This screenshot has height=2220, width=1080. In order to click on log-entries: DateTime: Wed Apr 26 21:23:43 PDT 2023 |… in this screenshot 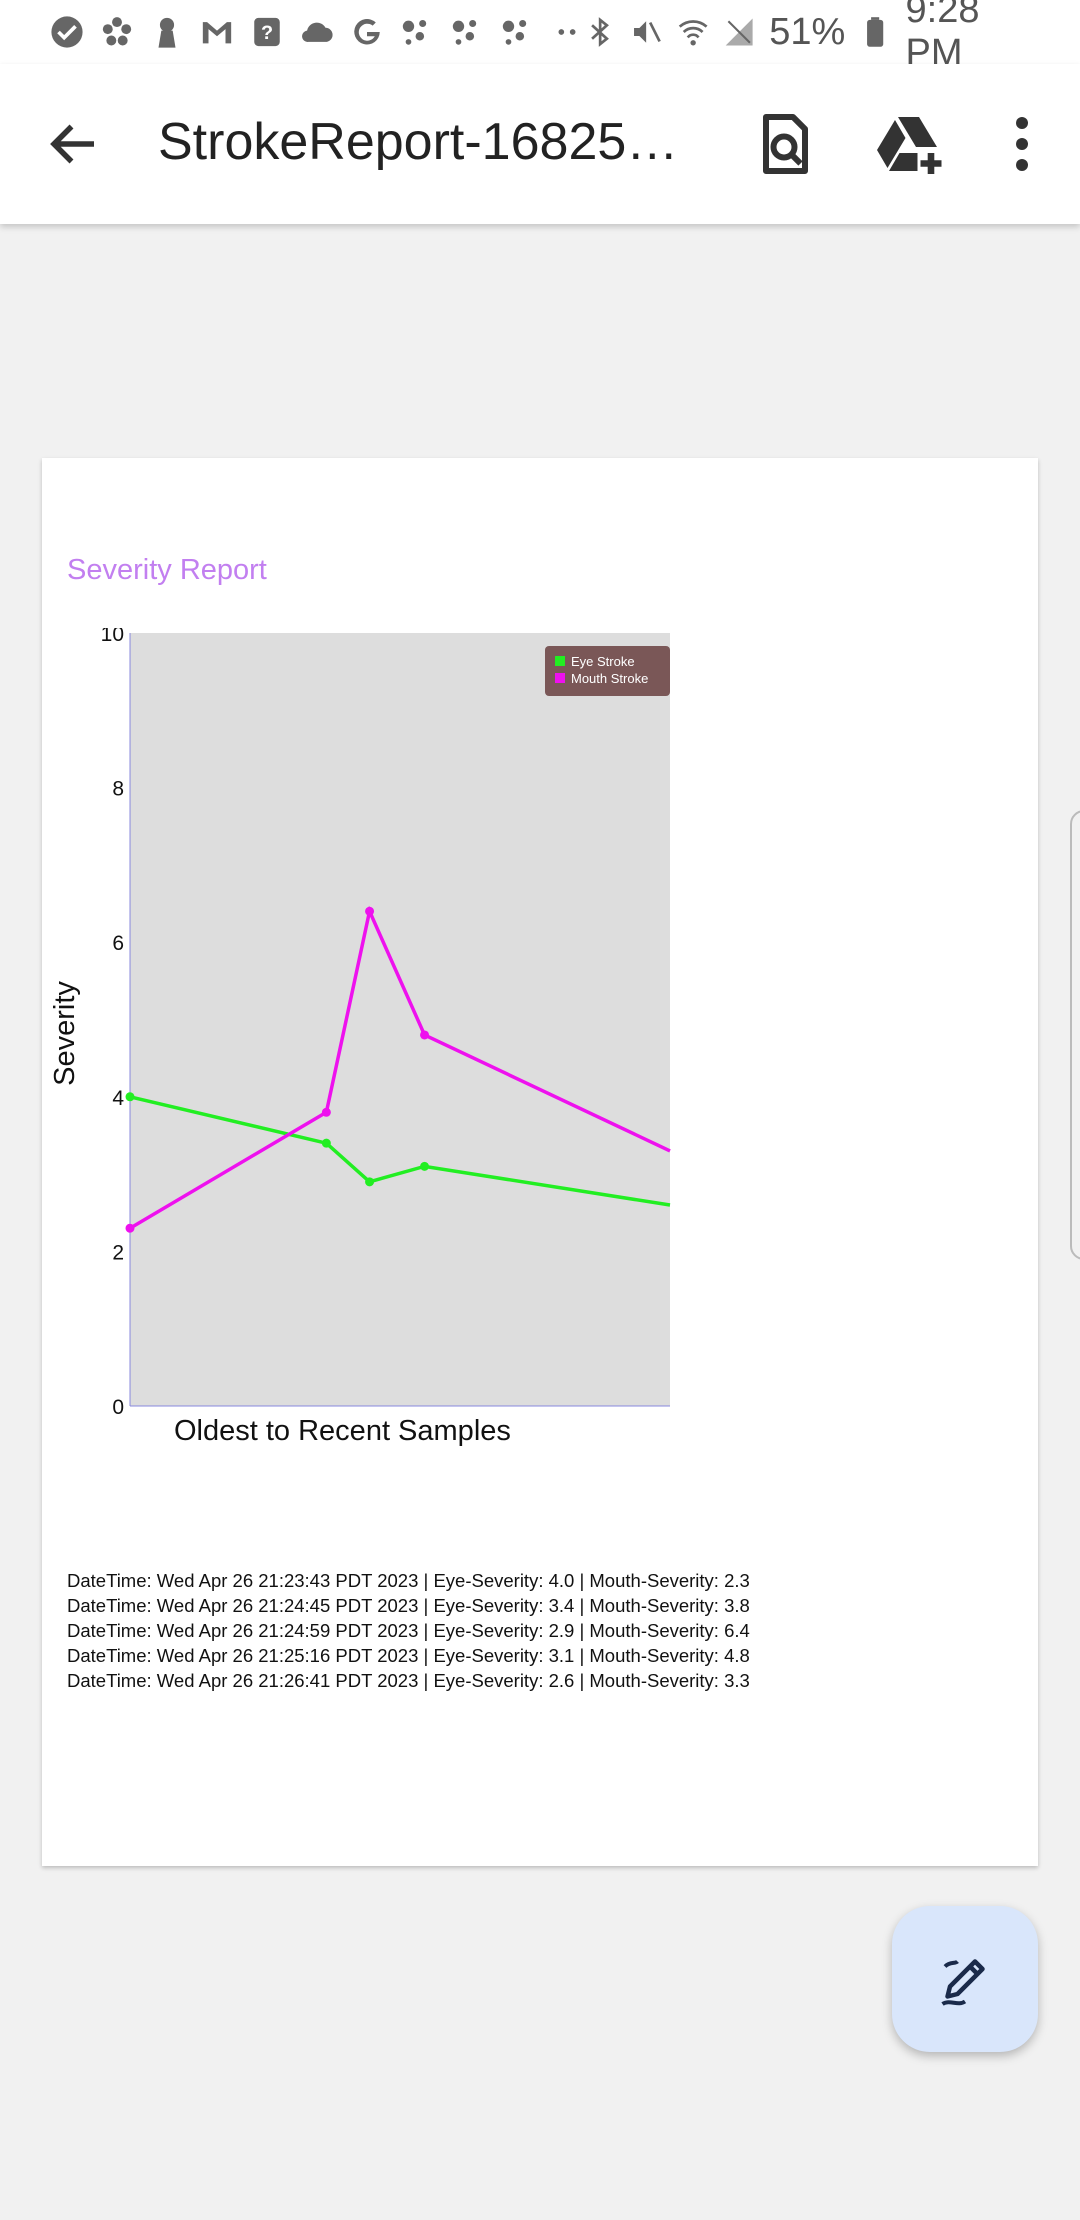, I will do `click(408, 1630)`.